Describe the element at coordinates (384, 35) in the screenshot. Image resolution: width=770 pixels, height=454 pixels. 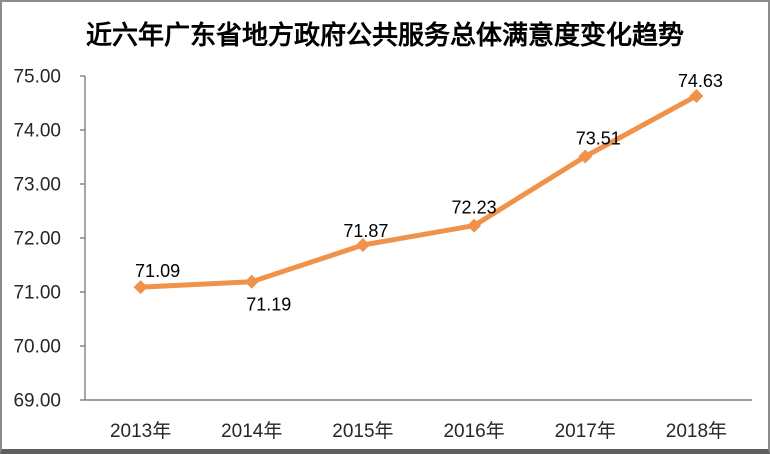
I see `chart-title: 近六年广东省地方政府公共服务总体满意度变化趋势` at that location.